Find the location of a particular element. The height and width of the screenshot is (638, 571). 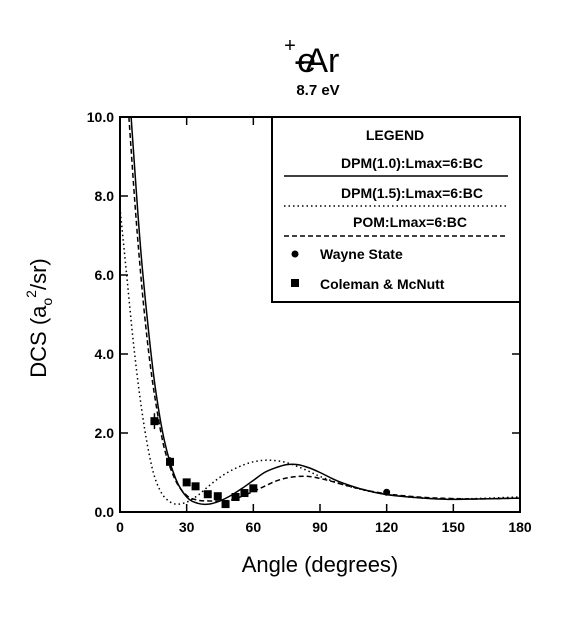

legend-box is located at coordinates (396, 209).